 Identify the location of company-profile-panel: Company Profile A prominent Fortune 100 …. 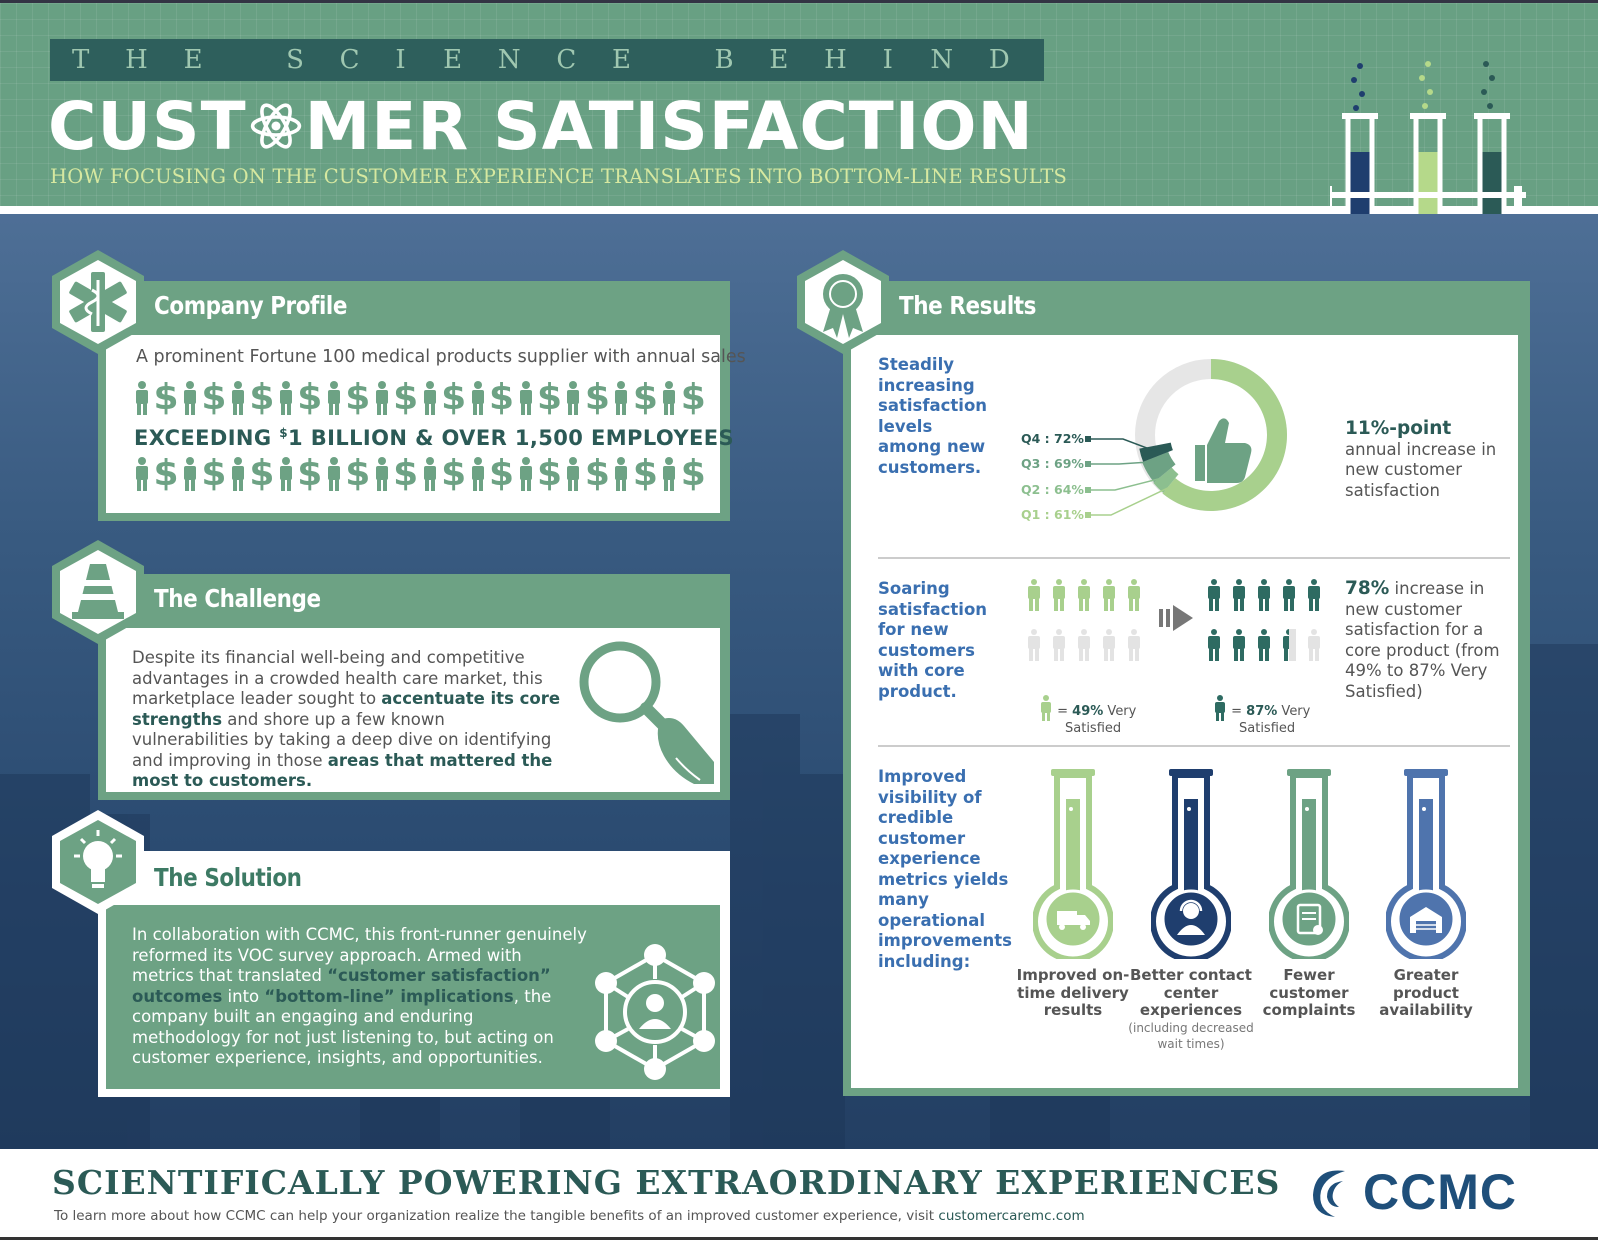
(422, 401).